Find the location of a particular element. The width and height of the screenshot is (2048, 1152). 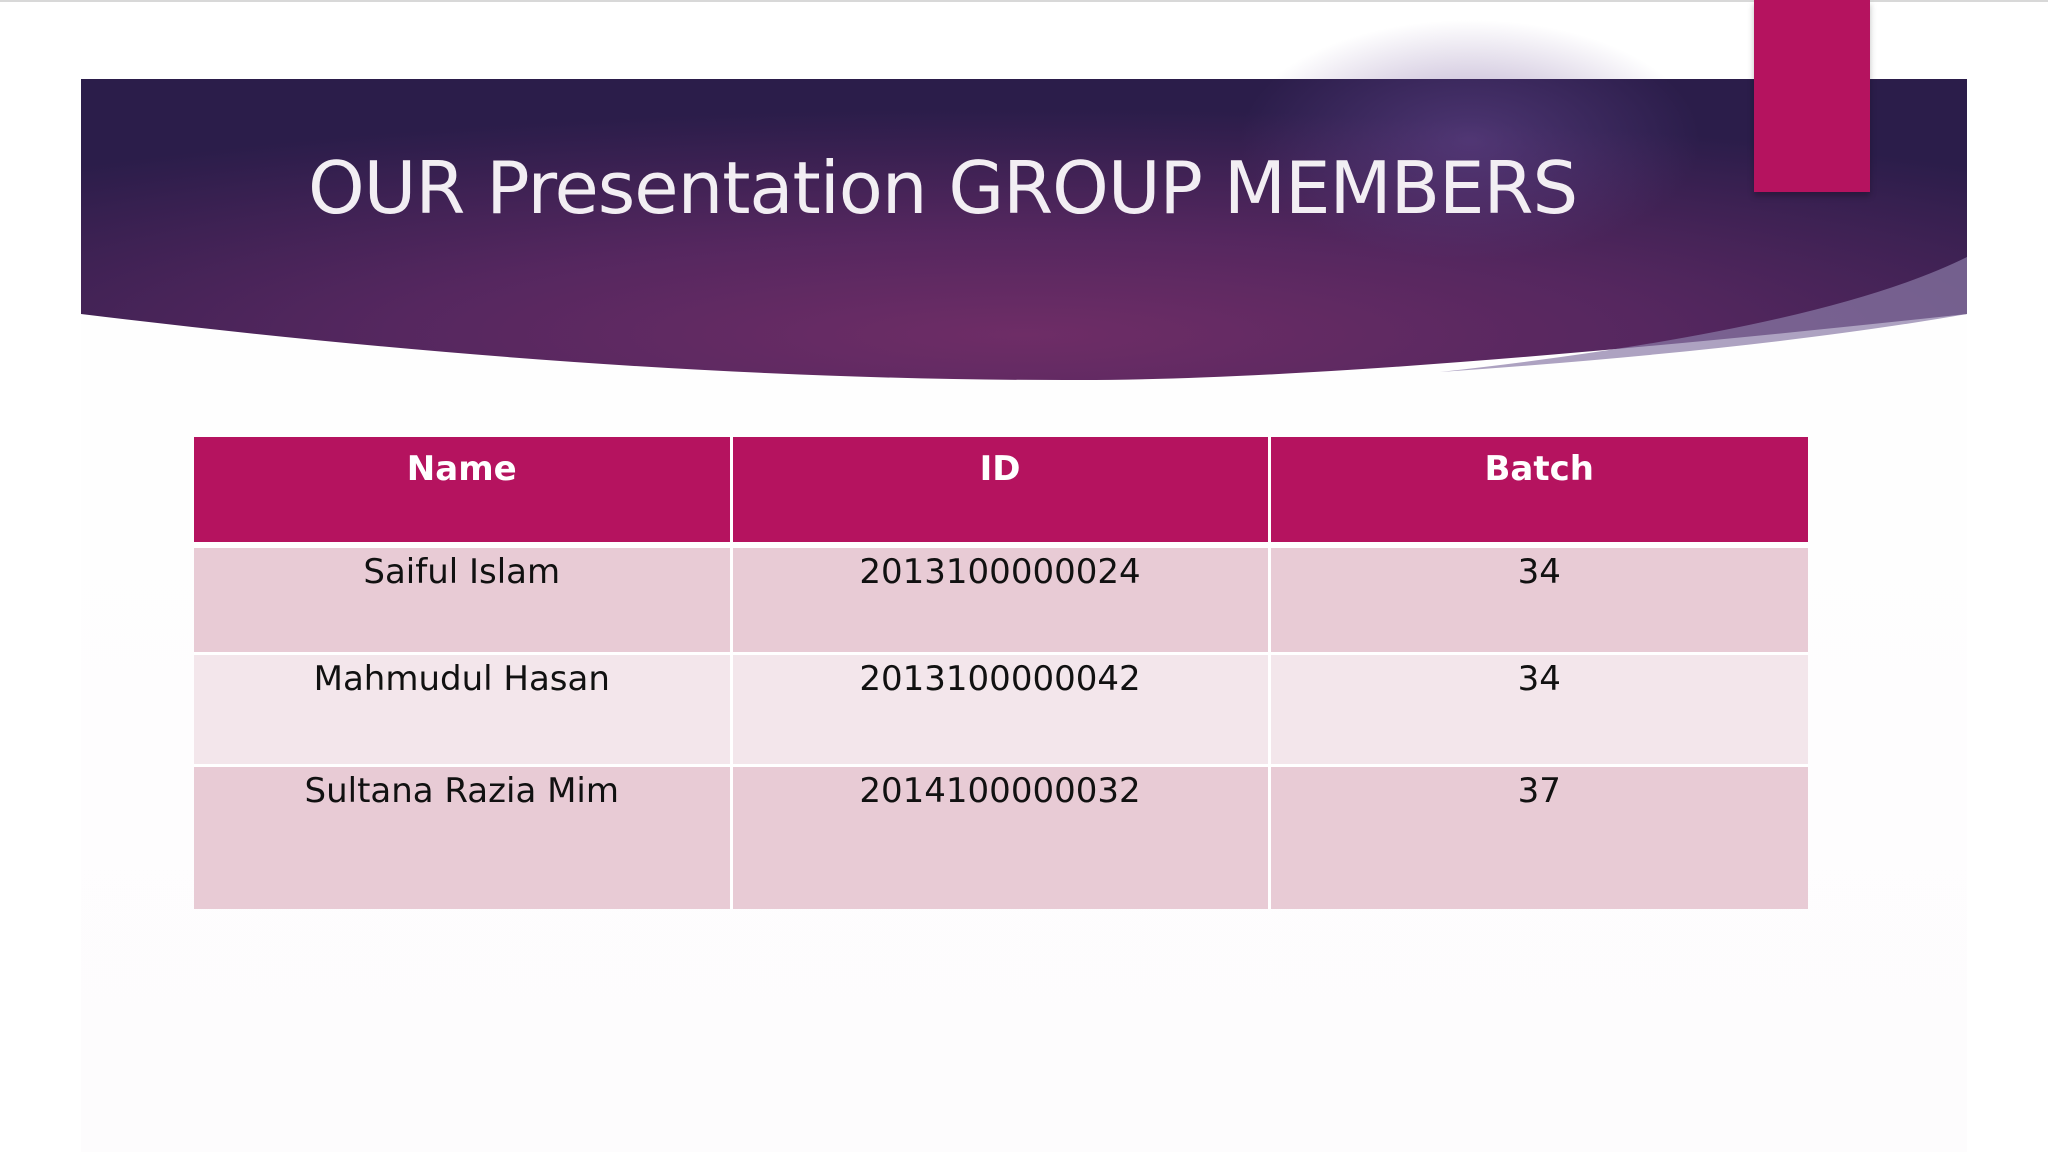

table-row: Sultana Razia Mim 2014100000032 37 is located at coordinates (1001, 837).